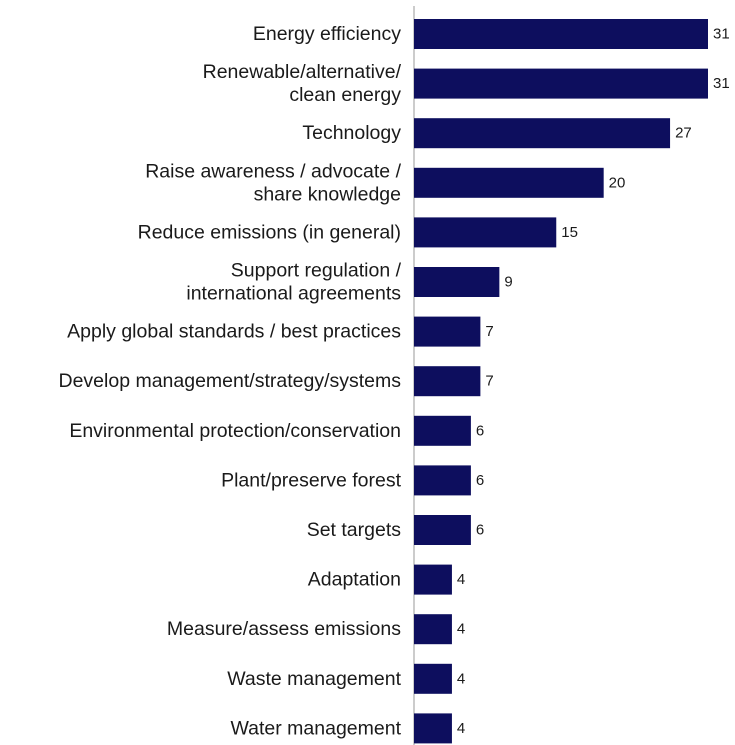  I want to click on data-label: 20, so click(617, 182).